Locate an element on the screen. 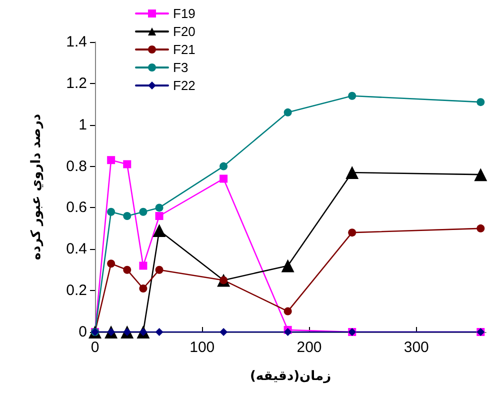  y-tick-label: 0.4 is located at coordinates (76, 249).